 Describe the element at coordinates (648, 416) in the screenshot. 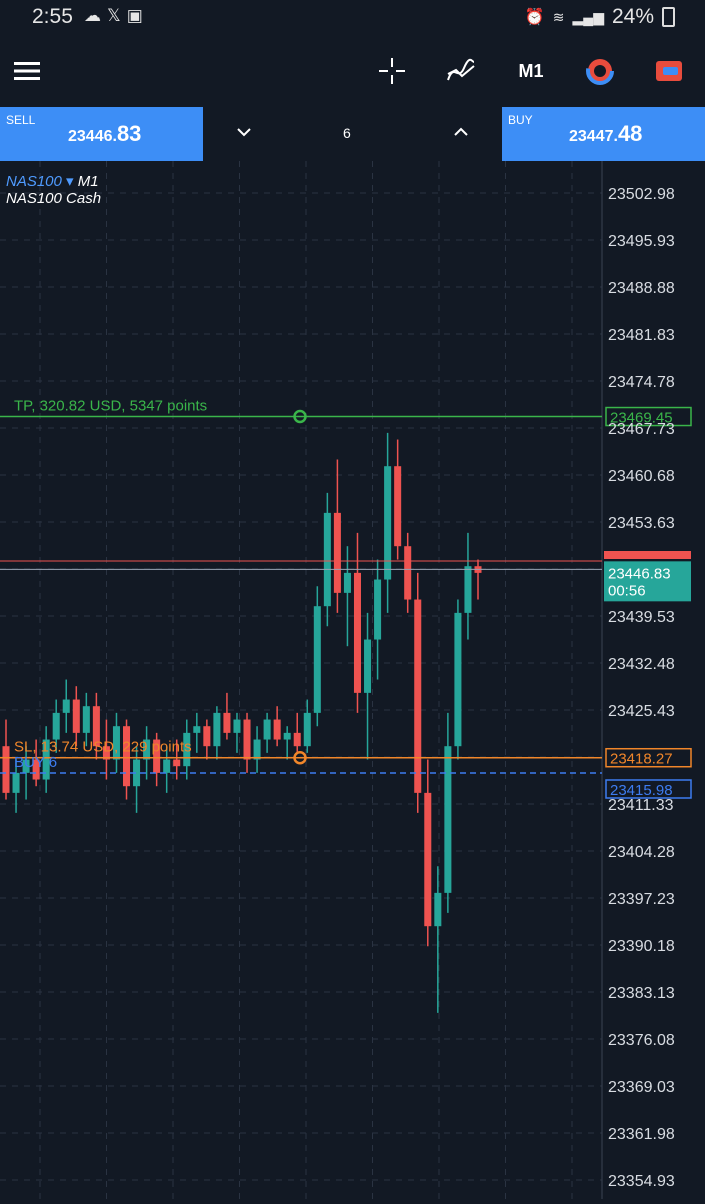

I see `tp-price-tag-box` at that location.